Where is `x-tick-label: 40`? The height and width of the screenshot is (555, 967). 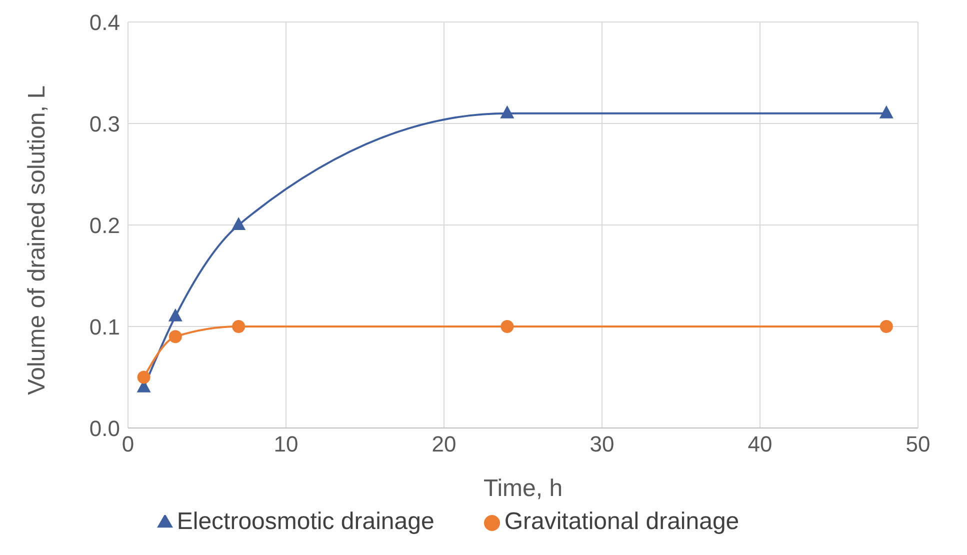 x-tick-label: 40 is located at coordinates (760, 444).